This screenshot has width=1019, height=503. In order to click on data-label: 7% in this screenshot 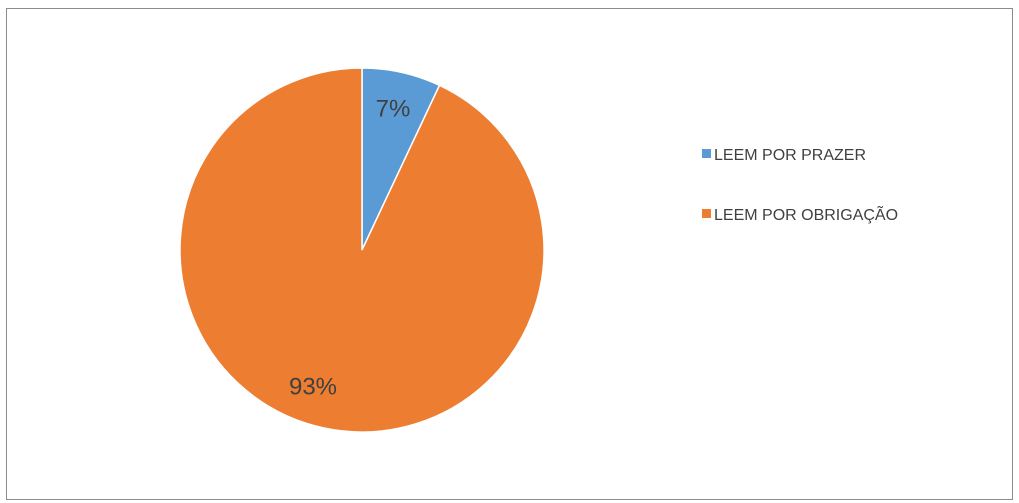, I will do `click(393, 108)`.